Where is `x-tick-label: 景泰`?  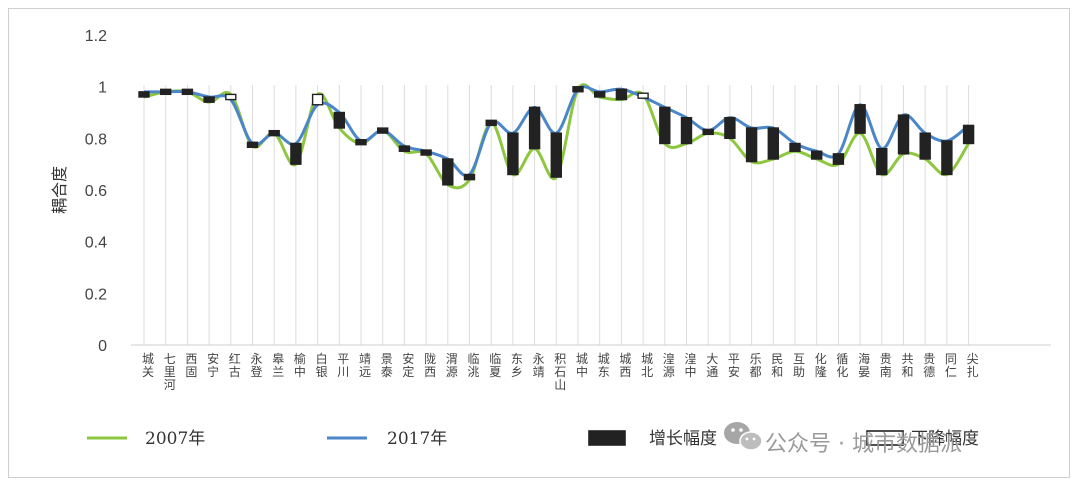 x-tick-label: 景泰 is located at coordinates (387, 365).